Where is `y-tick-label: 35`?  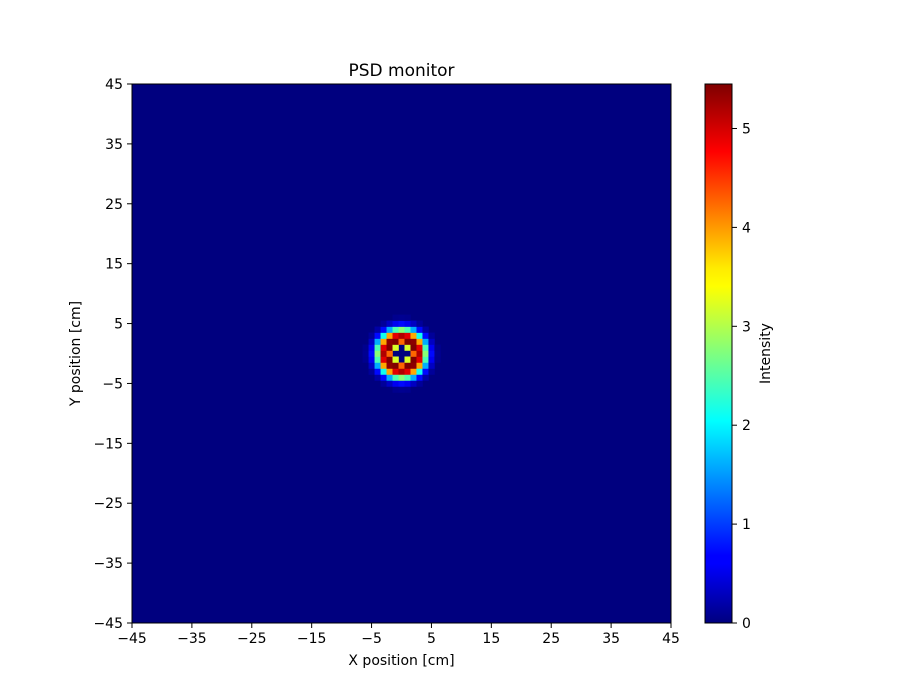 y-tick-label: 35 is located at coordinates (114, 145).